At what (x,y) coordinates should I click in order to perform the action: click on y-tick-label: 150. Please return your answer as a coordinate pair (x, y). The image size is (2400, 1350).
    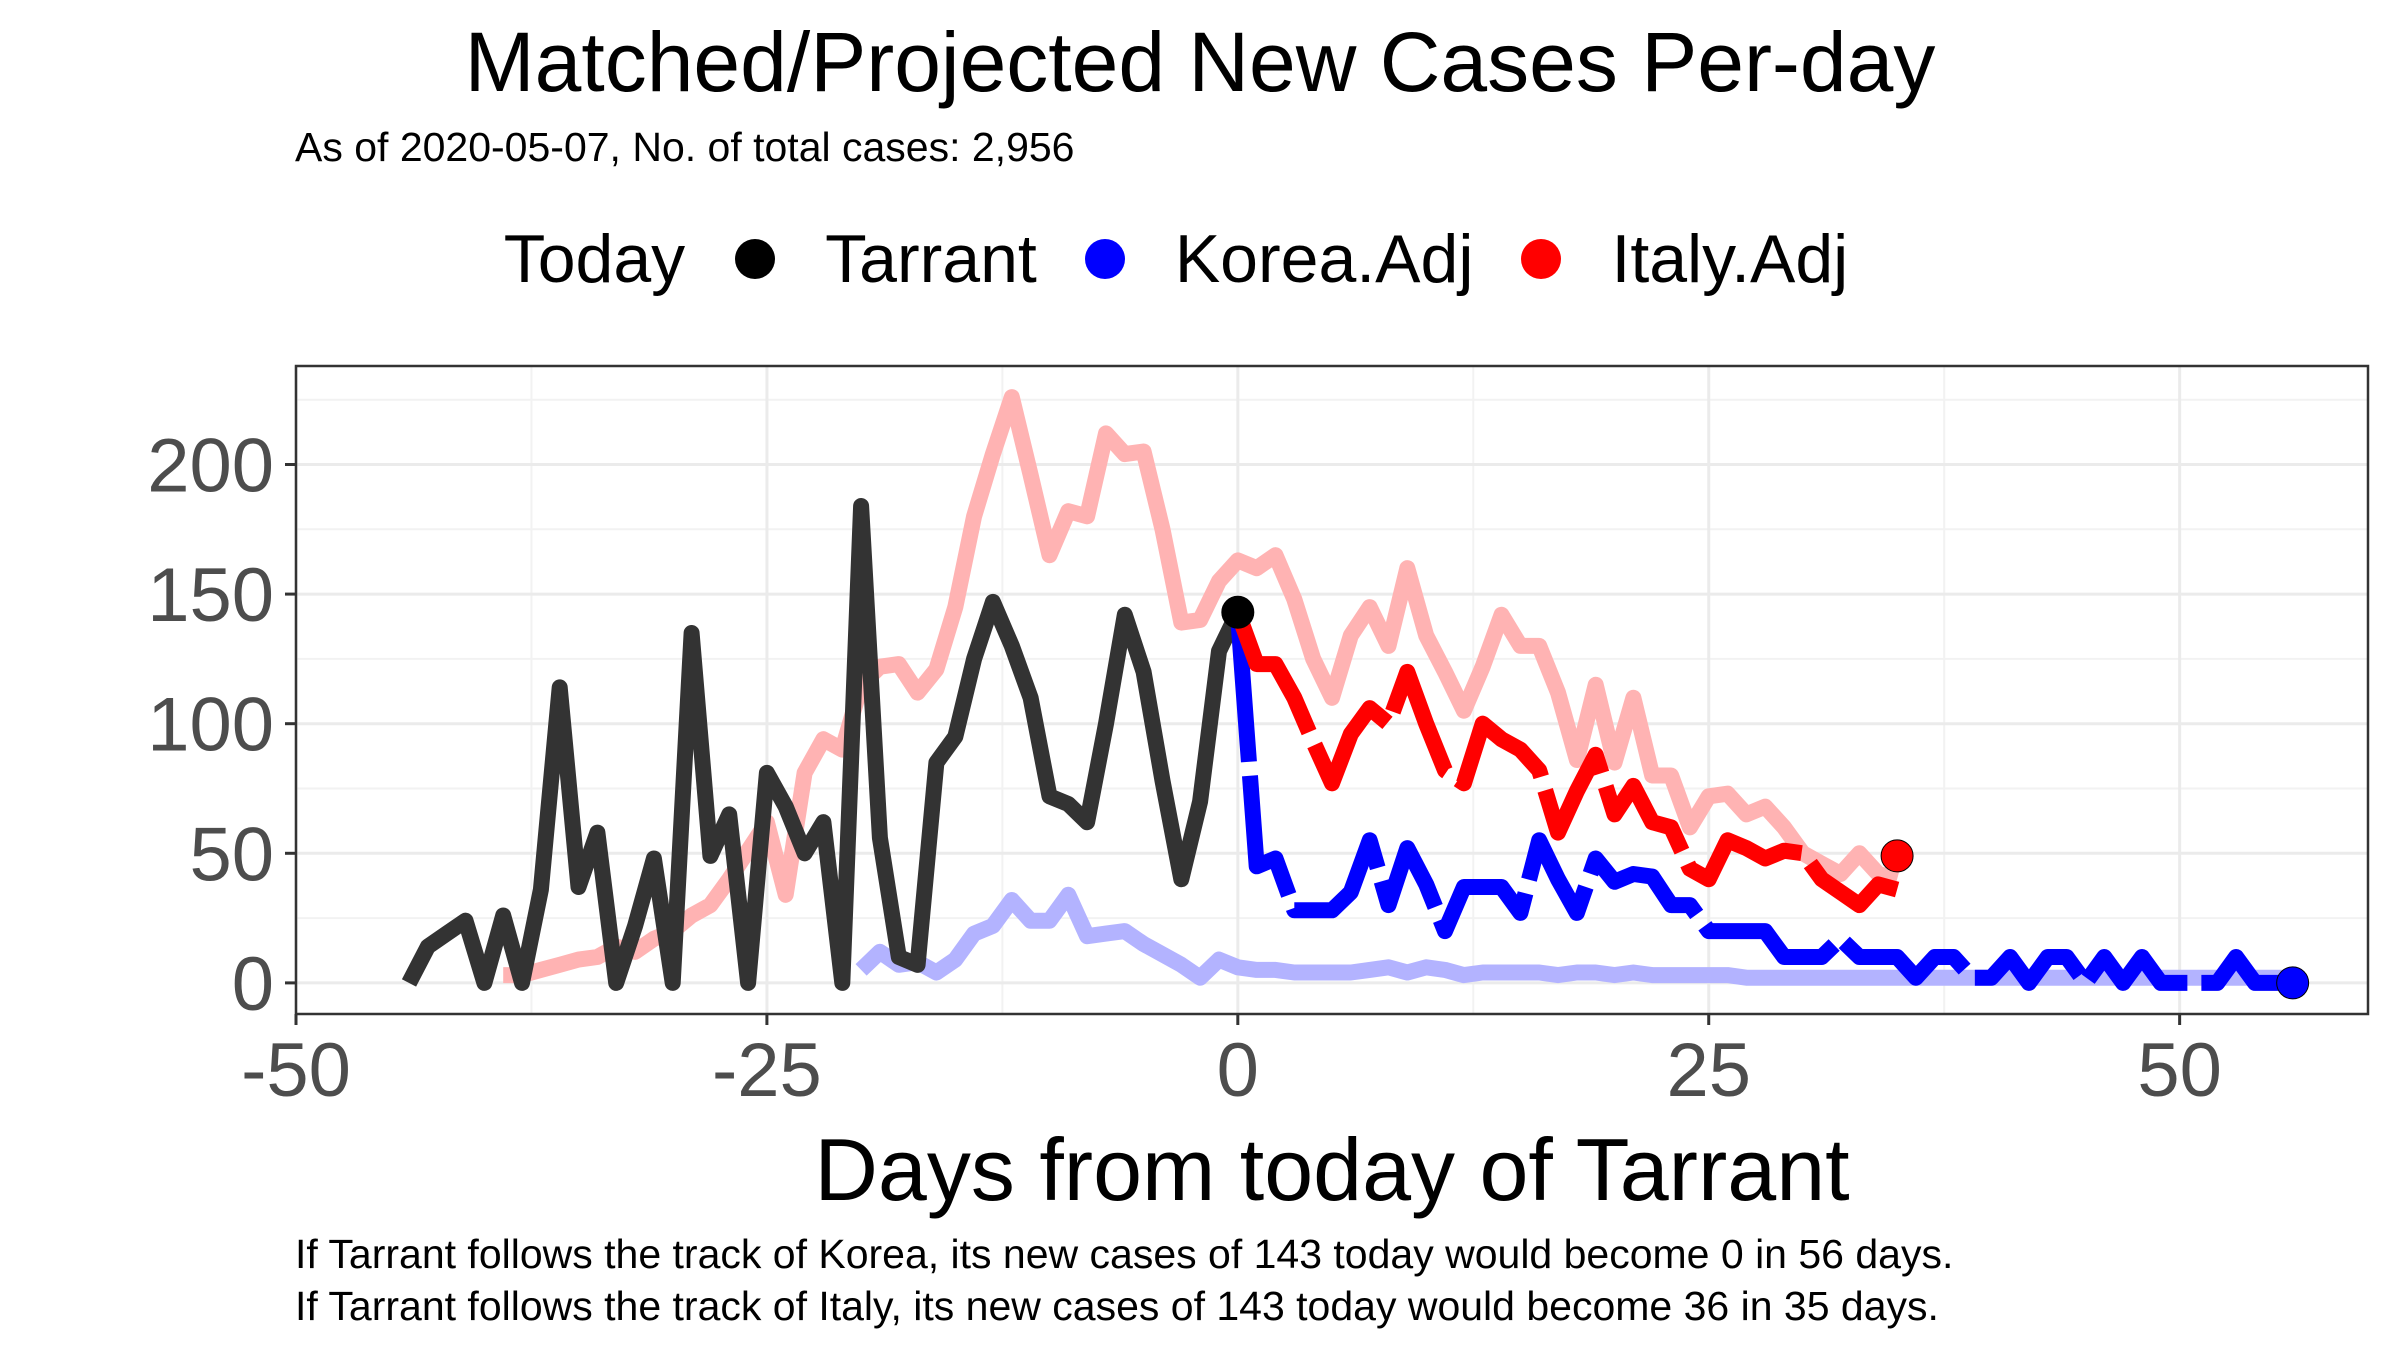
    Looking at the image, I should click on (210, 595).